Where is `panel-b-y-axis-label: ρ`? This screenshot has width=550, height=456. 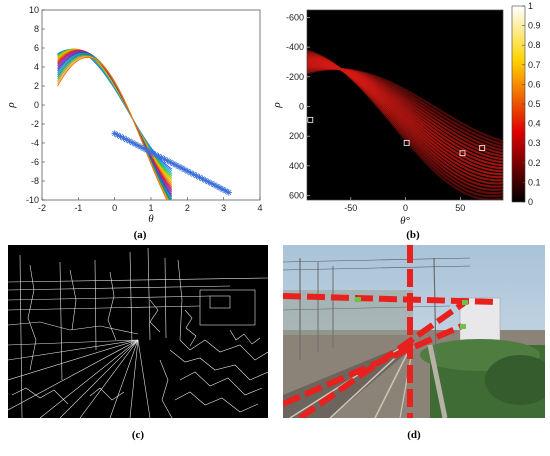 panel-b-y-axis-label: ρ is located at coordinates (277, 105).